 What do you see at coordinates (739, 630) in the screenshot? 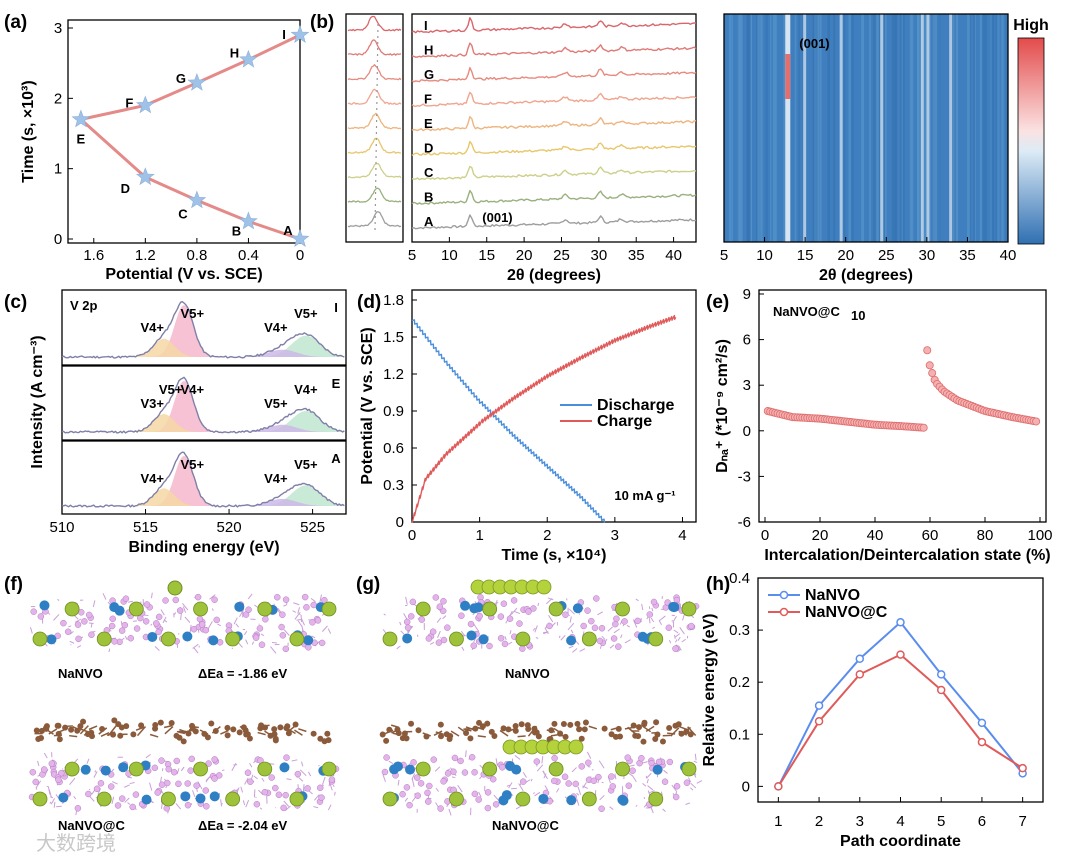
I see `h-ytick-label: 0.3` at bounding box center [739, 630].